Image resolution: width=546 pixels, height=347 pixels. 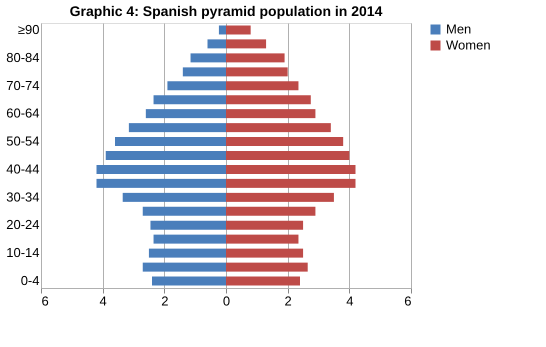 I want to click on legend-label: Men, so click(x=459, y=29).